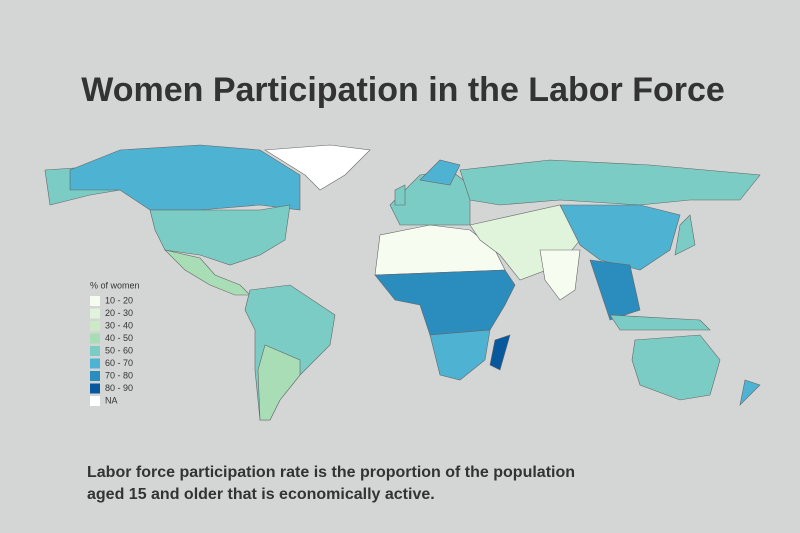 Image resolution: width=800 pixels, height=533 pixels. I want to click on madagascar, so click(500, 352).